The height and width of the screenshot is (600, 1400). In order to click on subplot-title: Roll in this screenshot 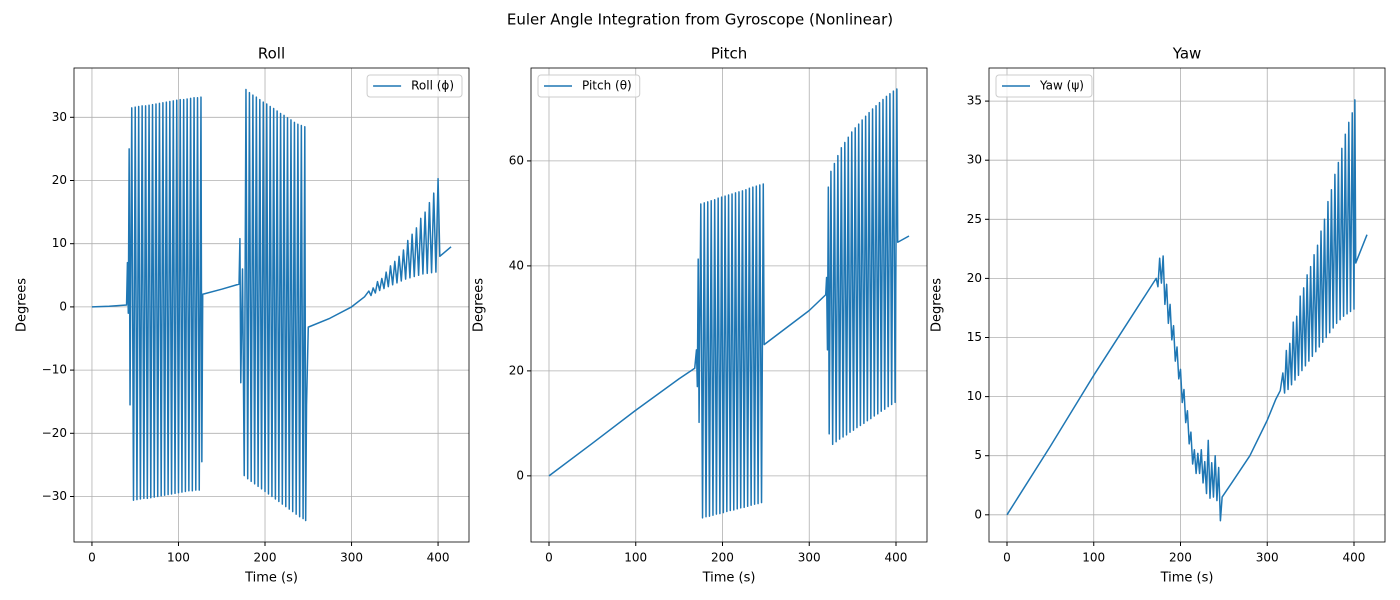, I will do `click(271, 54)`.